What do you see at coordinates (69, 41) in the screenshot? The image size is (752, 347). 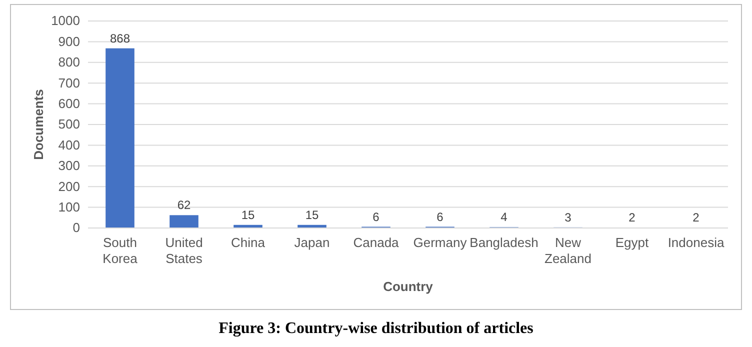 I see `y-tick-label: 900` at bounding box center [69, 41].